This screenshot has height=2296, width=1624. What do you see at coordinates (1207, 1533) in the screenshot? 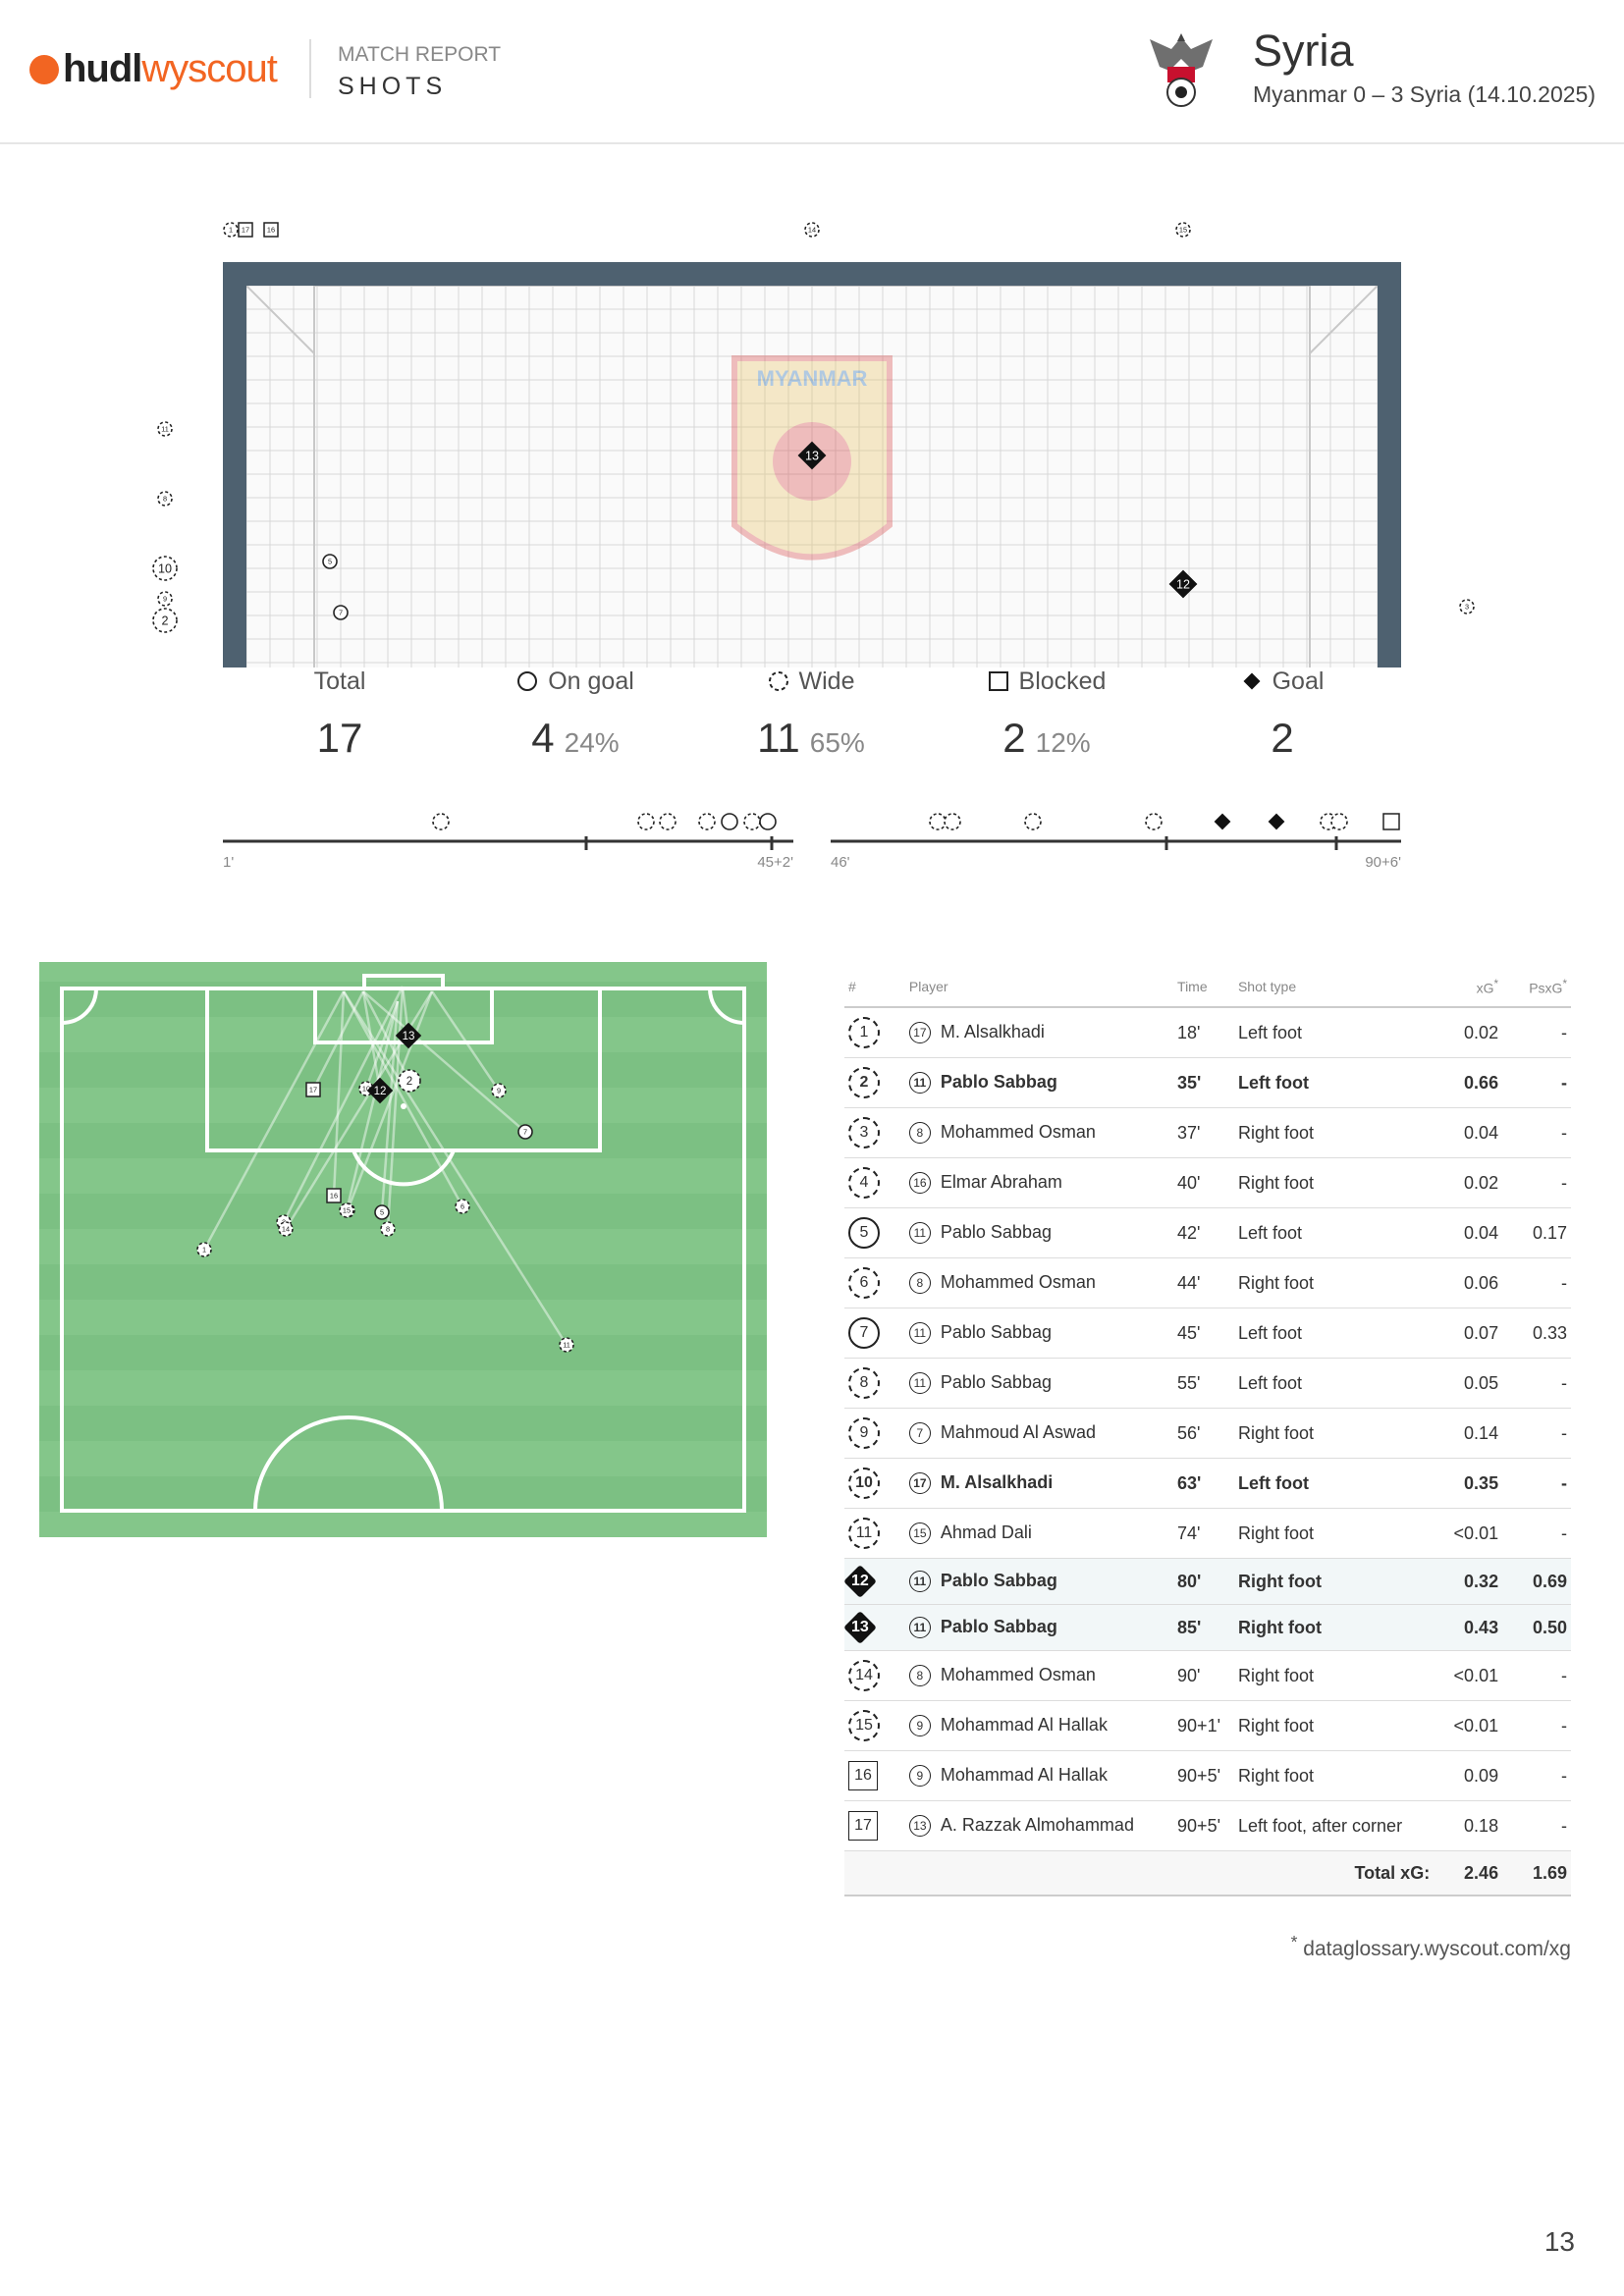
I see `shot-row: 11 15 Ahmad Dali 74' Right foot <0.01-` at bounding box center [1207, 1533].